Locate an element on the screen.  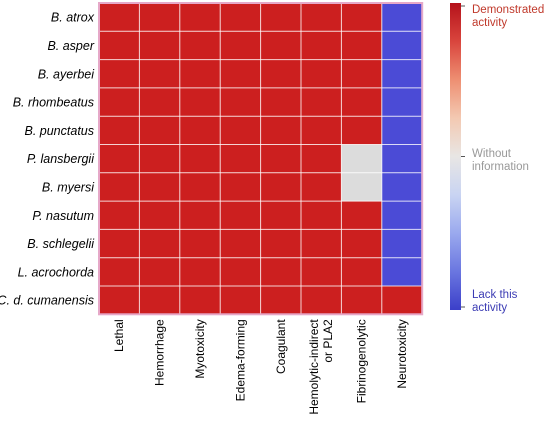
colorbar-high-label: Demonstrated is located at coordinates (508, 10).